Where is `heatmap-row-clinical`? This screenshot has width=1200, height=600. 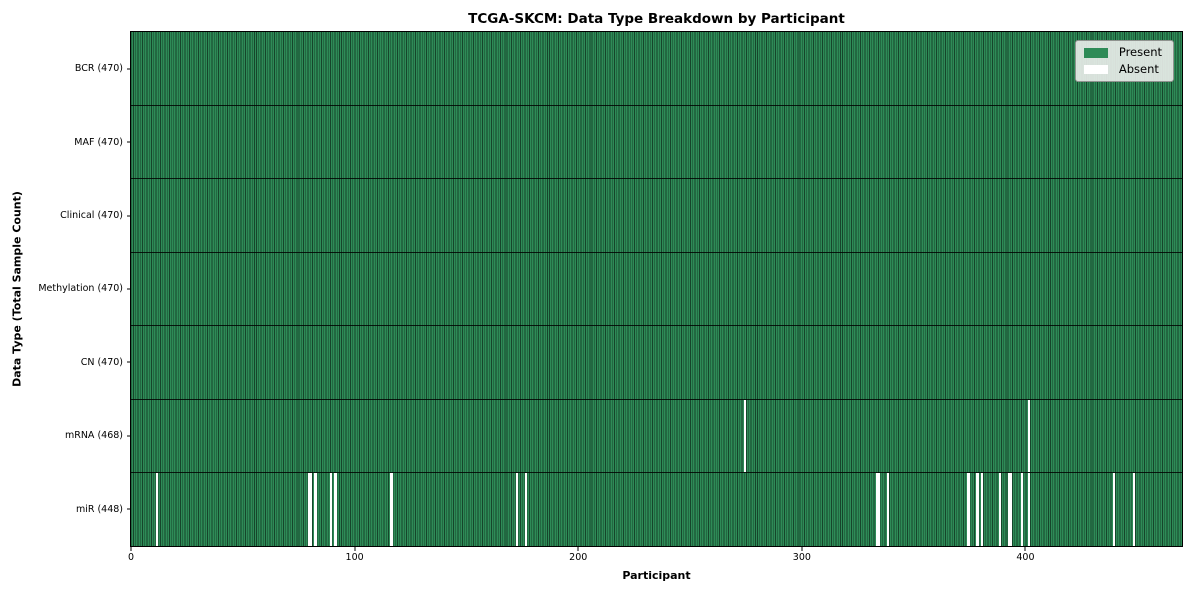 heatmap-row-clinical is located at coordinates (656, 215).